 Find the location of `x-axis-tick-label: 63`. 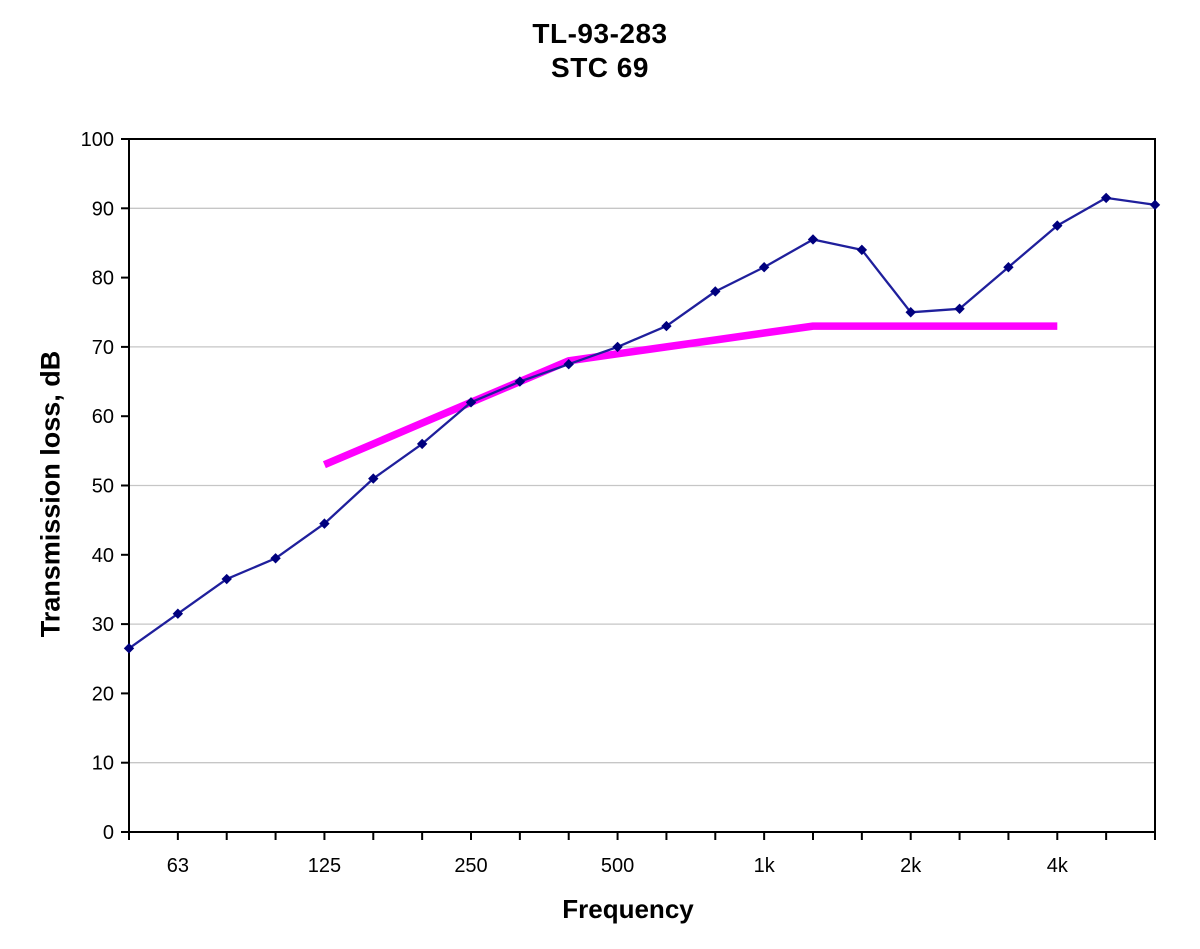

x-axis-tick-label: 63 is located at coordinates (178, 866).